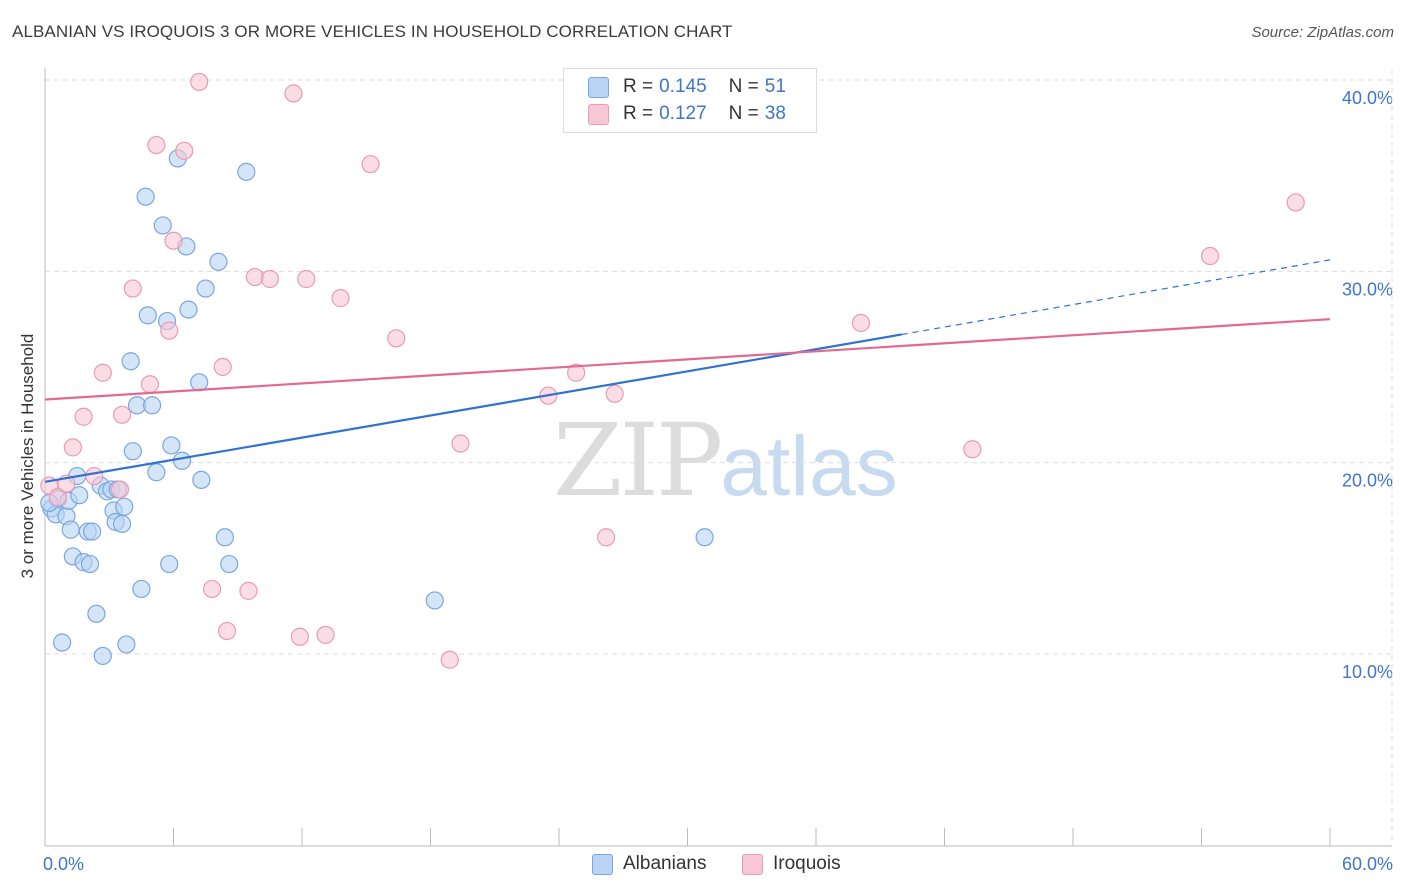  What do you see at coordinates (1367, 672) in the screenshot?
I see `y-tick-label: 10.0%` at bounding box center [1367, 672].